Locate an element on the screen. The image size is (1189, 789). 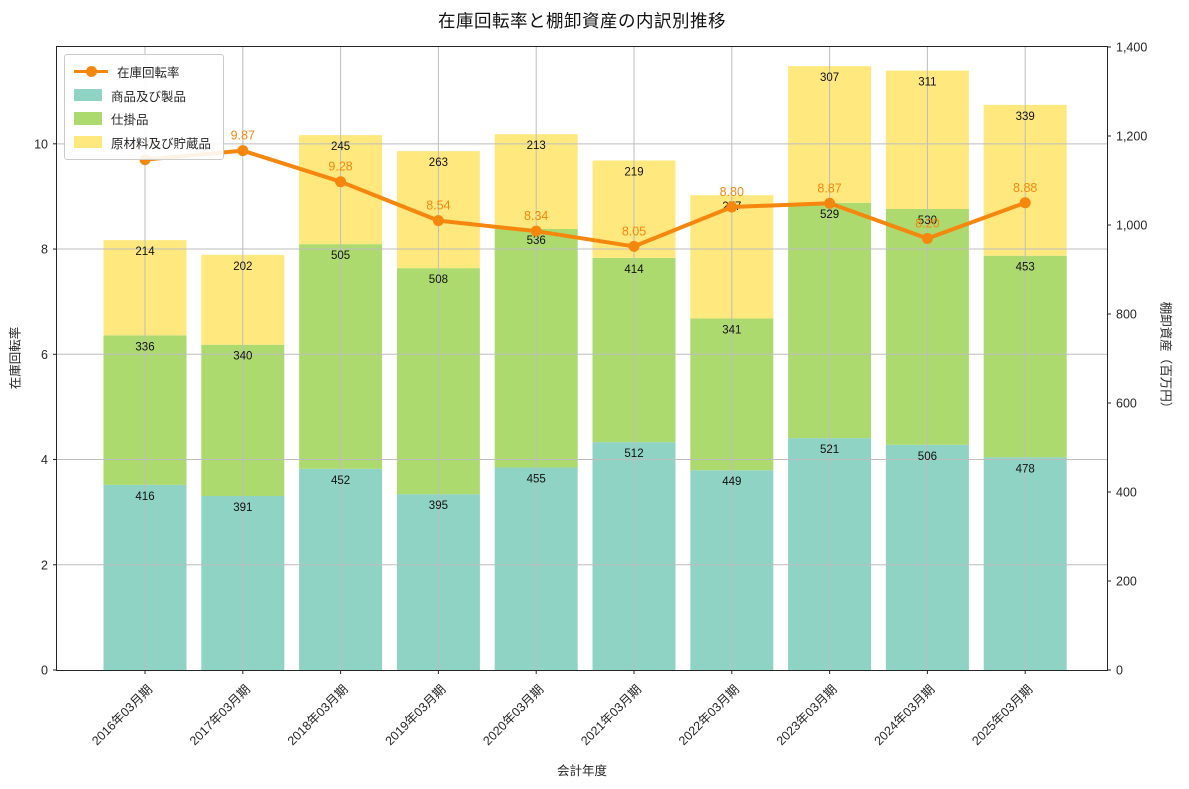
raw-materials-swatch-icon is located at coordinates (88, 142).